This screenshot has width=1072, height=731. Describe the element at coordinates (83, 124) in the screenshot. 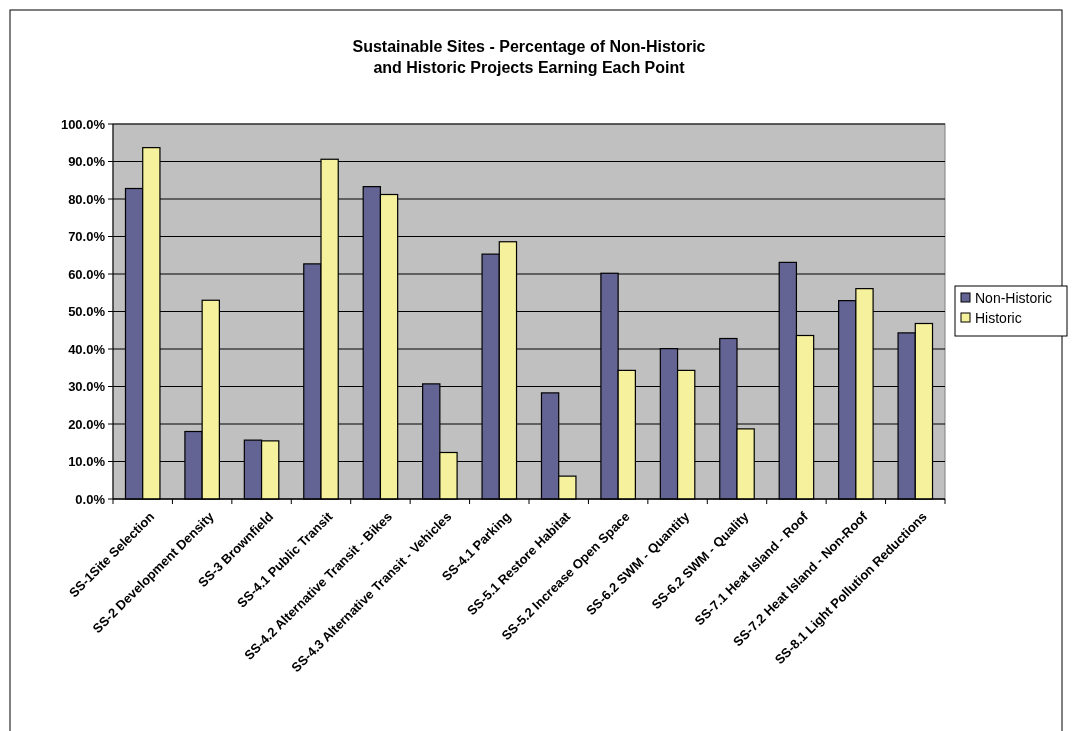

I see `y-tick-label: 100.0%` at that location.